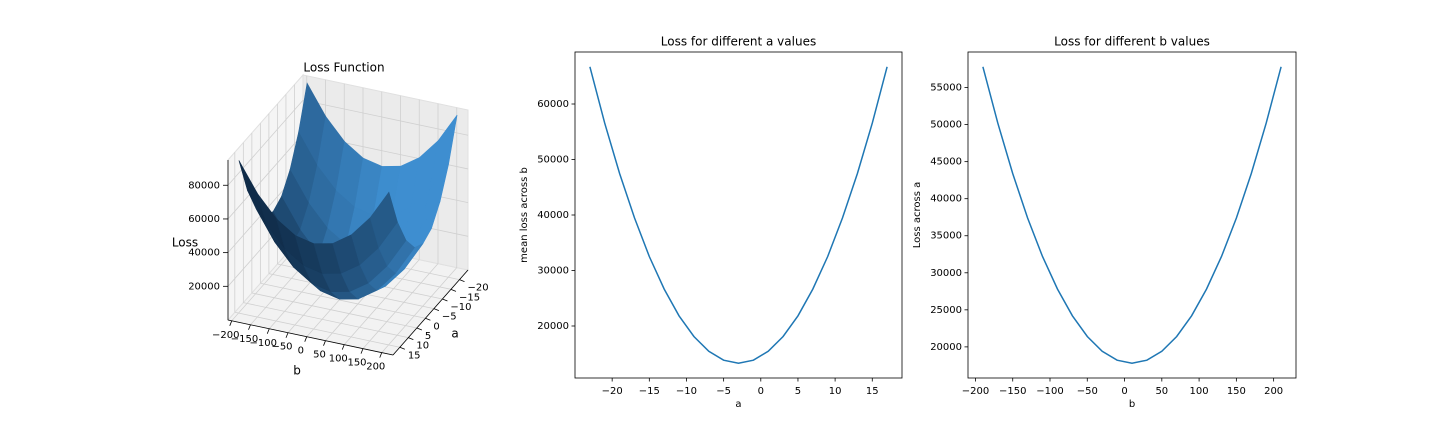 The image size is (1440, 432). What do you see at coordinates (946, 88) in the screenshot?
I see `y-tick-label: 55000` at bounding box center [946, 88].